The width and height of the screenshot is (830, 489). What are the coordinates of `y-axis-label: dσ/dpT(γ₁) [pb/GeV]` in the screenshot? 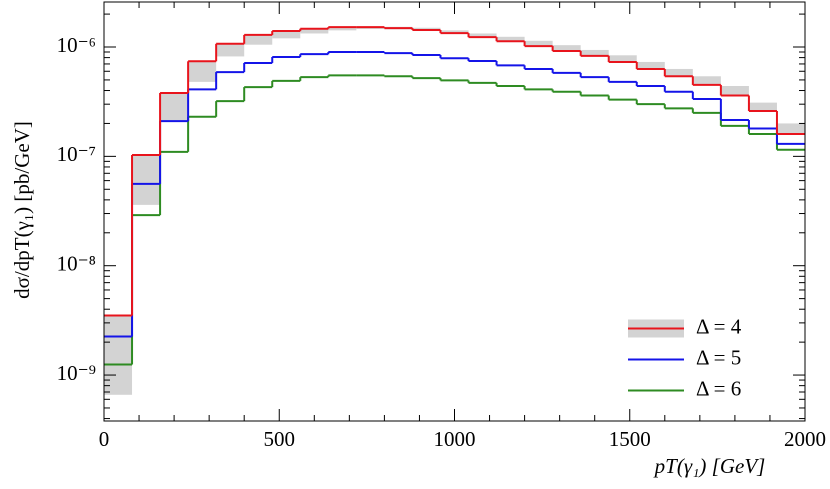 It's located at (22, 210).